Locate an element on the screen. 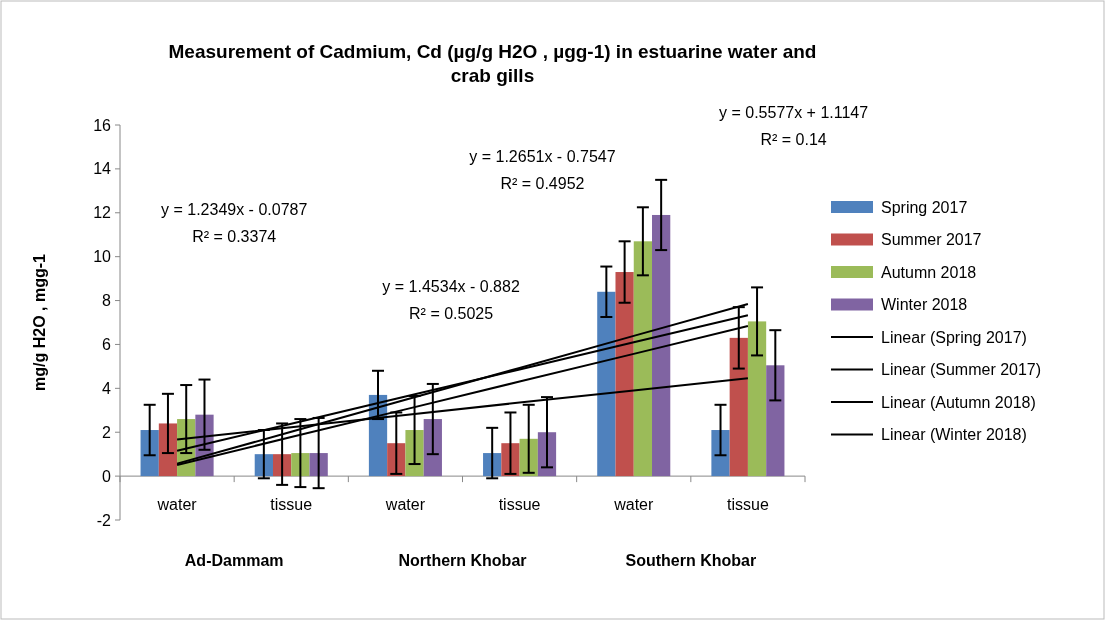  legend-label: Summer 2017 is located at coordinates (931, 240).